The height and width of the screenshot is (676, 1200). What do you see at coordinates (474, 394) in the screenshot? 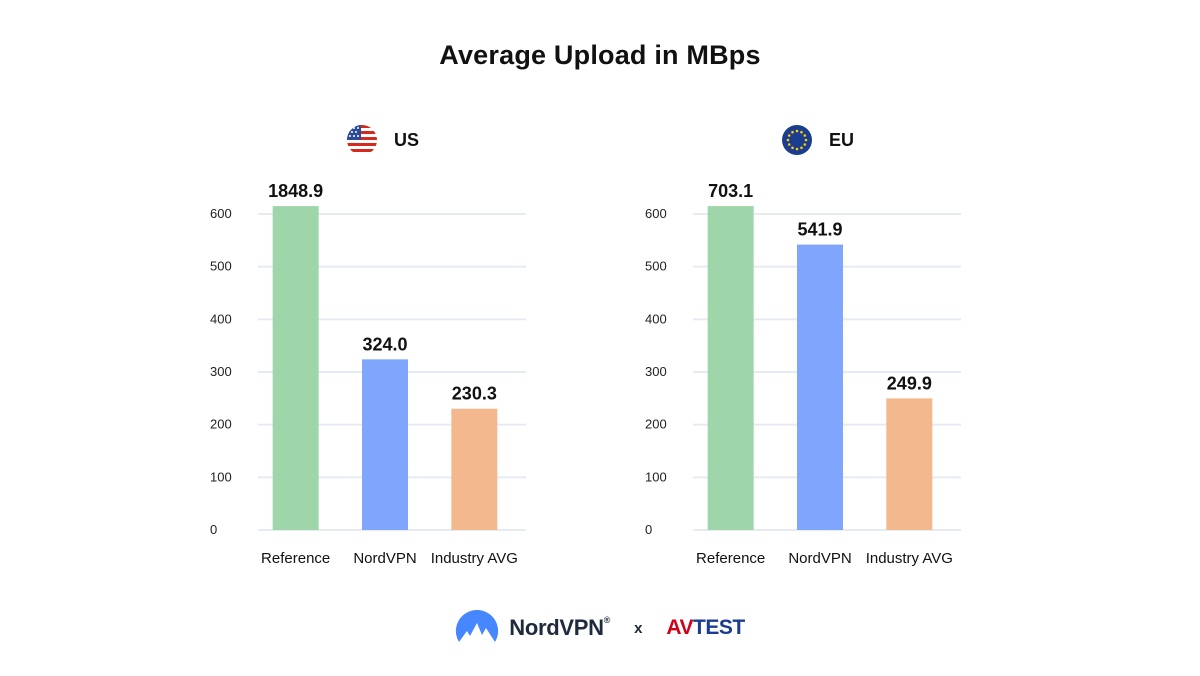
I see `us-value-label: 230.3` at bounding box center [474, 394].